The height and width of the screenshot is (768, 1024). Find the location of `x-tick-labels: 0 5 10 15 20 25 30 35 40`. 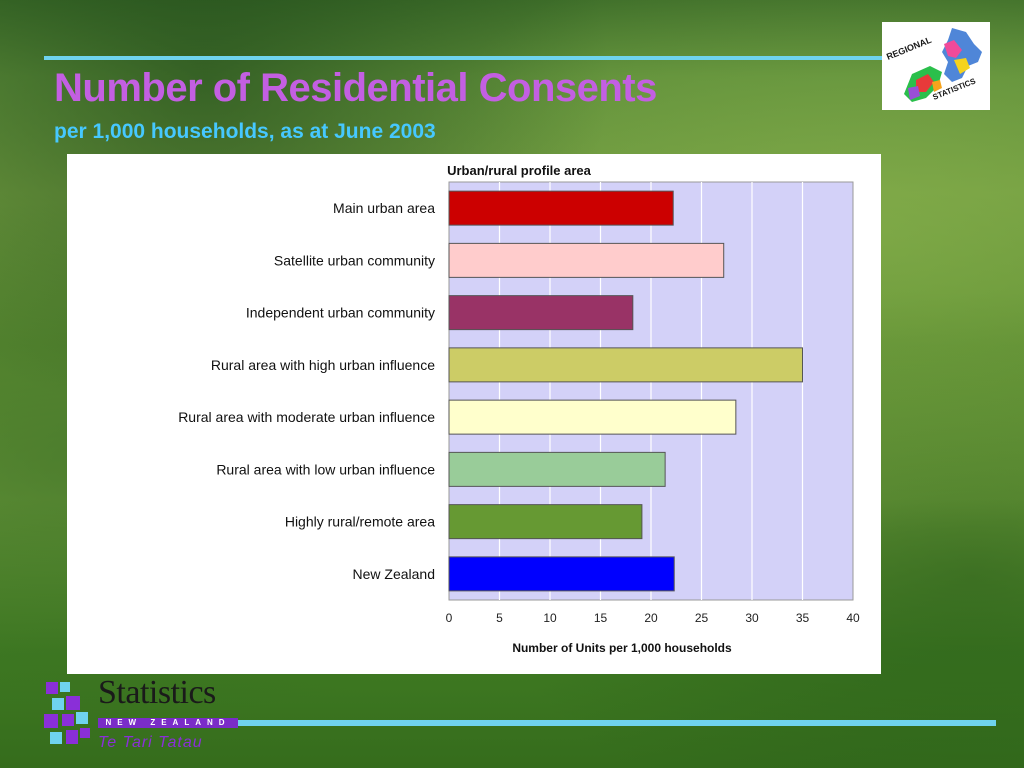

x-tick-labels: 0 5 10 15 20 25 30 35 40 is located at coordinates (653, 618).